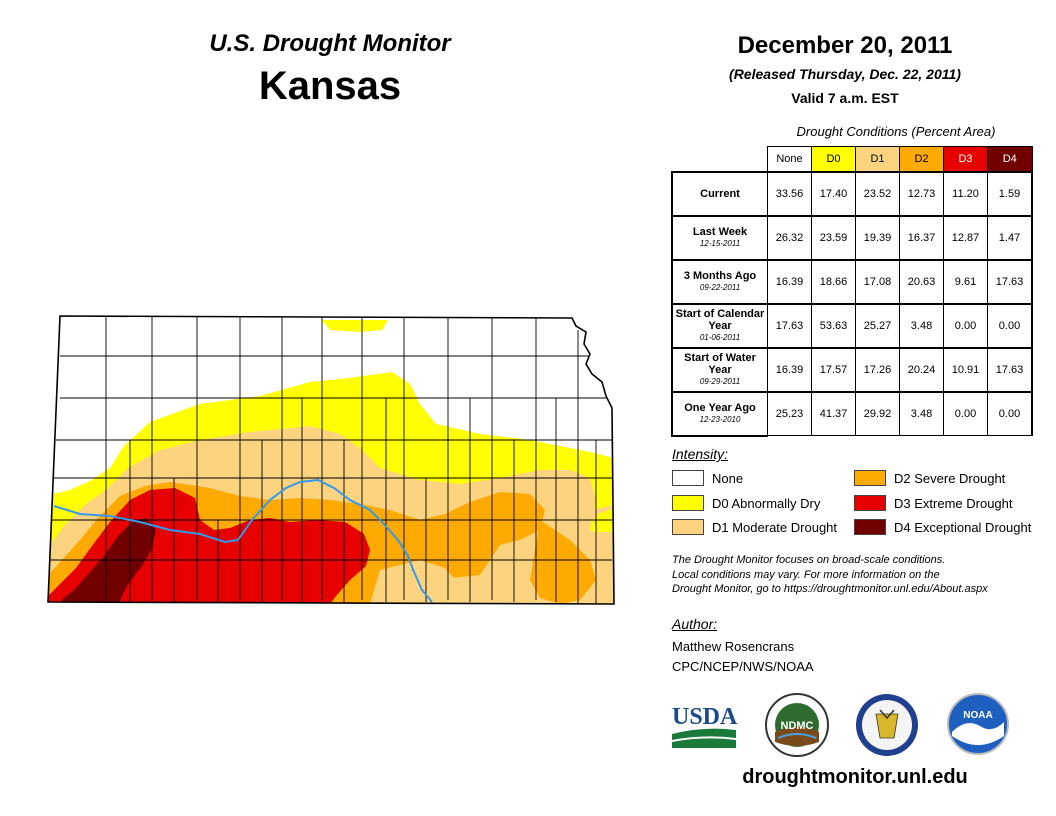 The height and width of the screenshot is (816, 1056). I want to click on table-cell: 17.40, so click(833, 194).